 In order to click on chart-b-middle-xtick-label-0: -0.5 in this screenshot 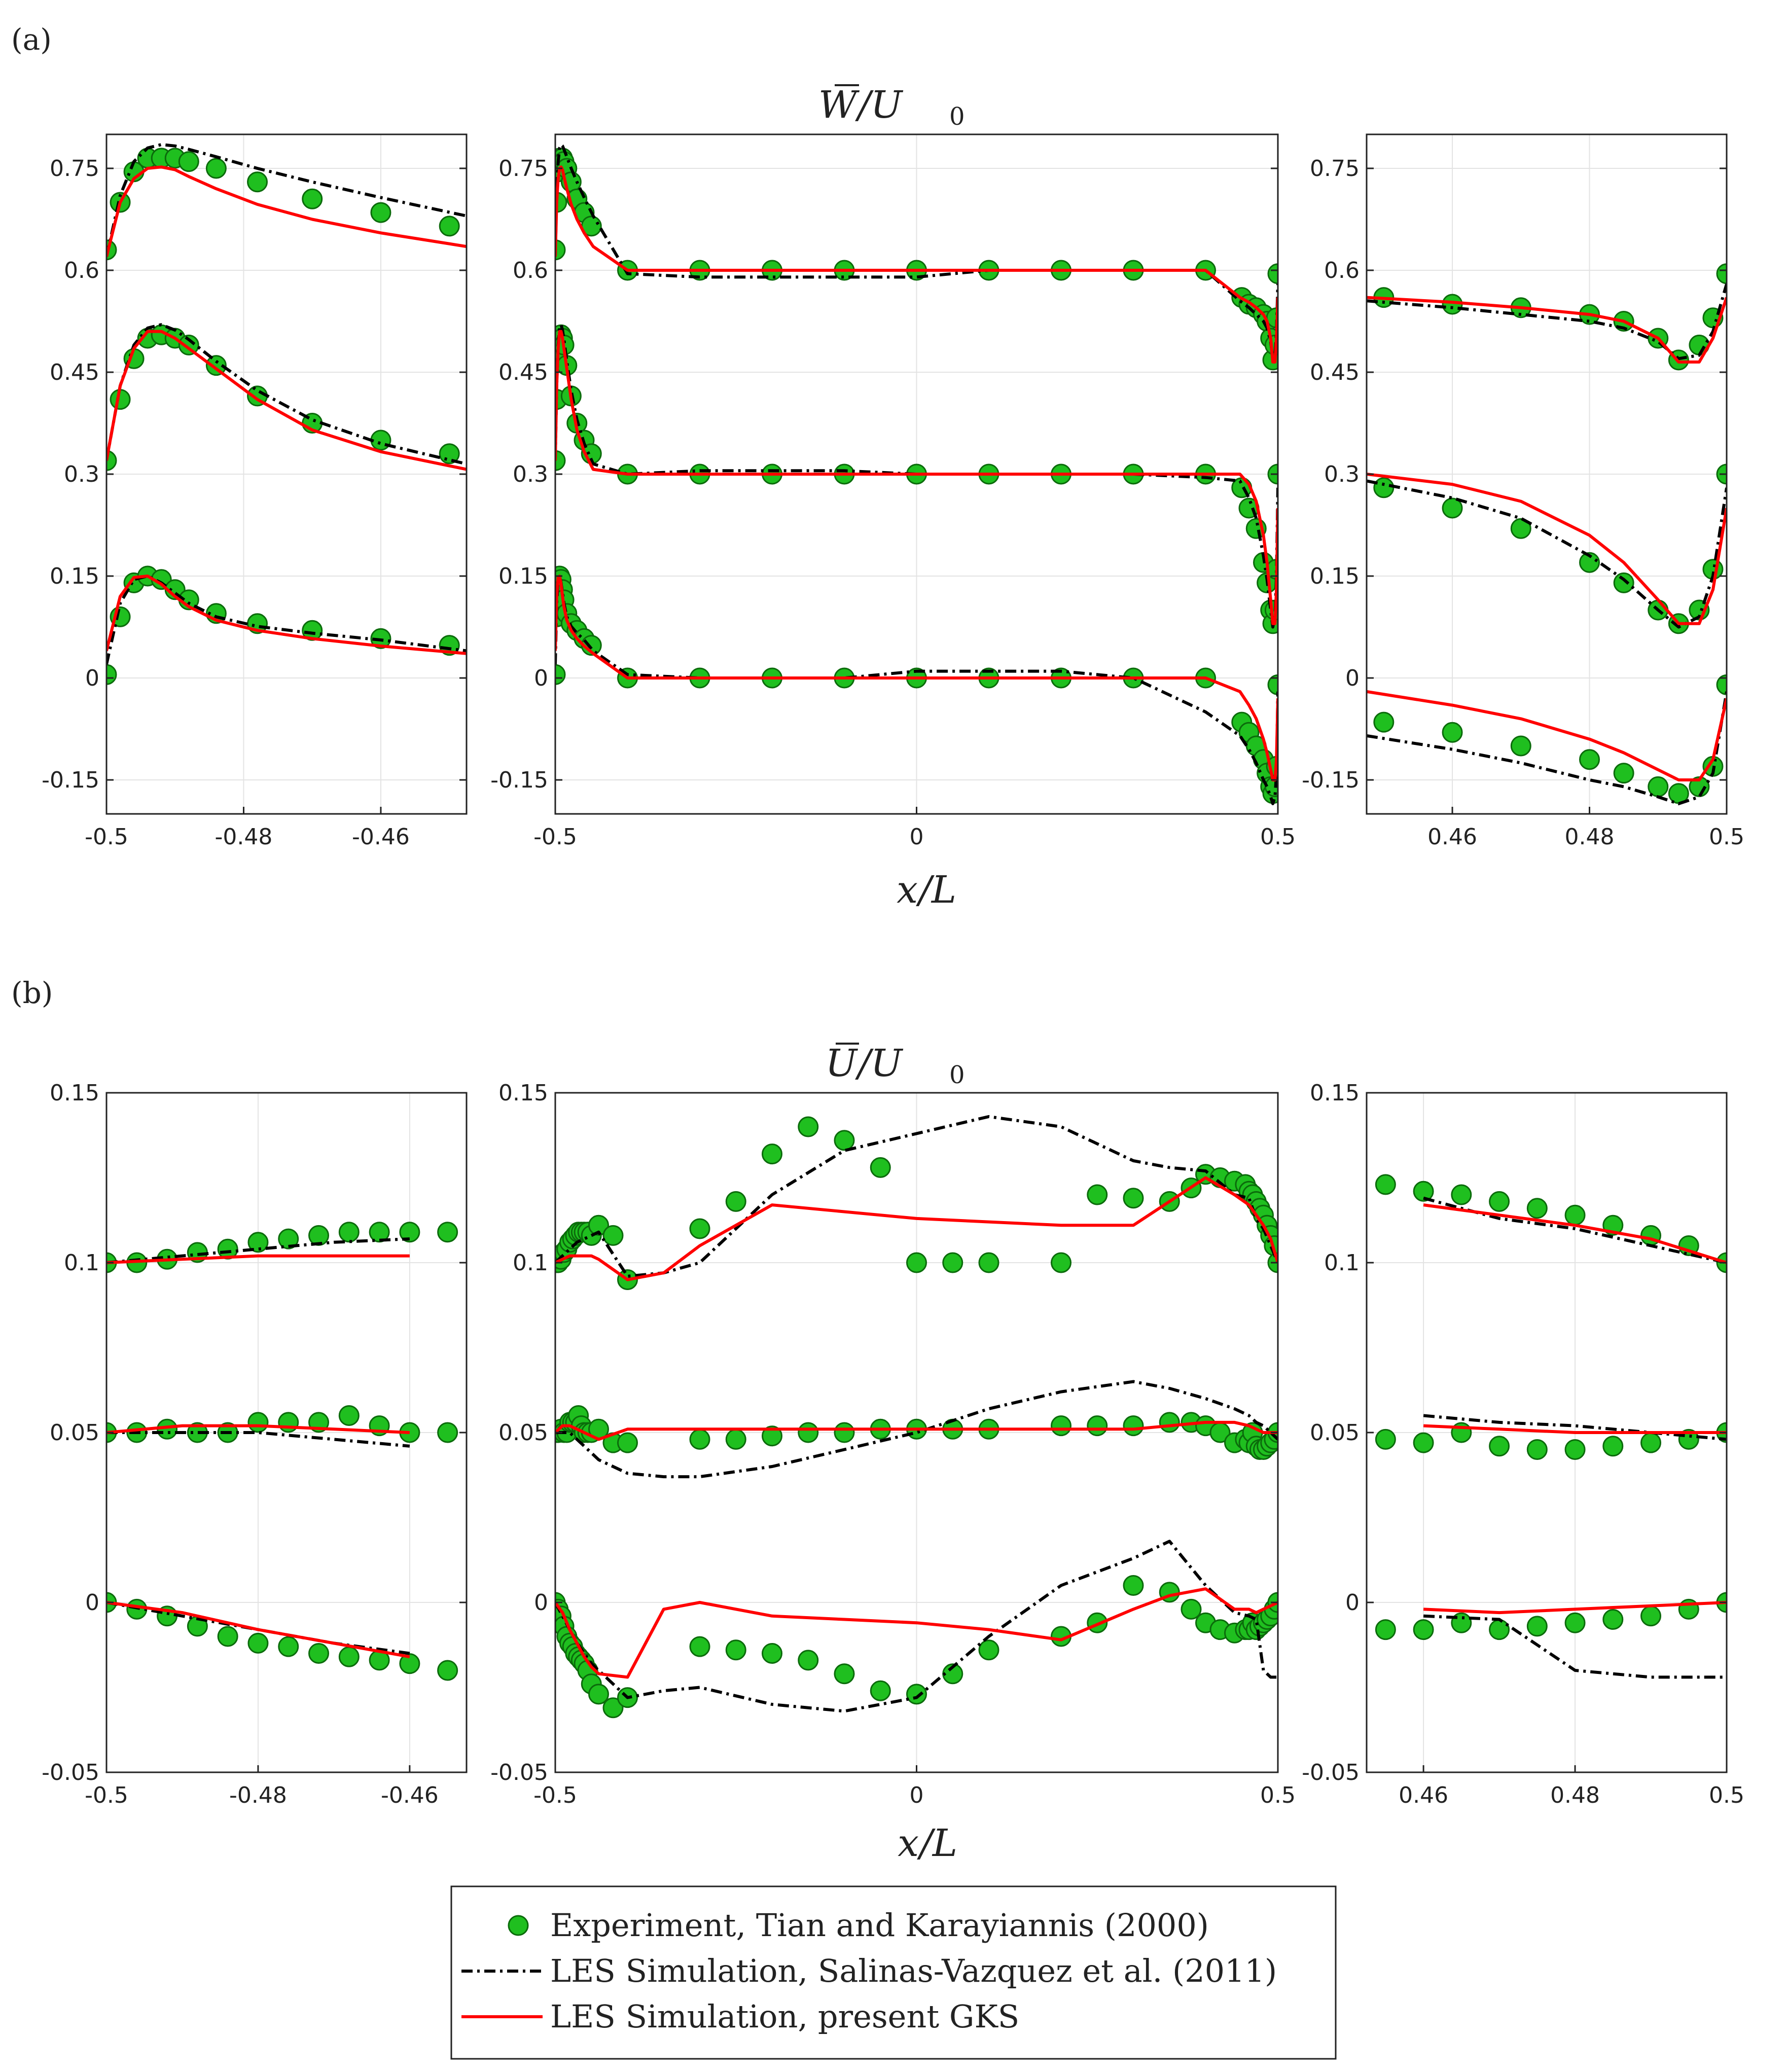, I will do `click(555, 1795)`.